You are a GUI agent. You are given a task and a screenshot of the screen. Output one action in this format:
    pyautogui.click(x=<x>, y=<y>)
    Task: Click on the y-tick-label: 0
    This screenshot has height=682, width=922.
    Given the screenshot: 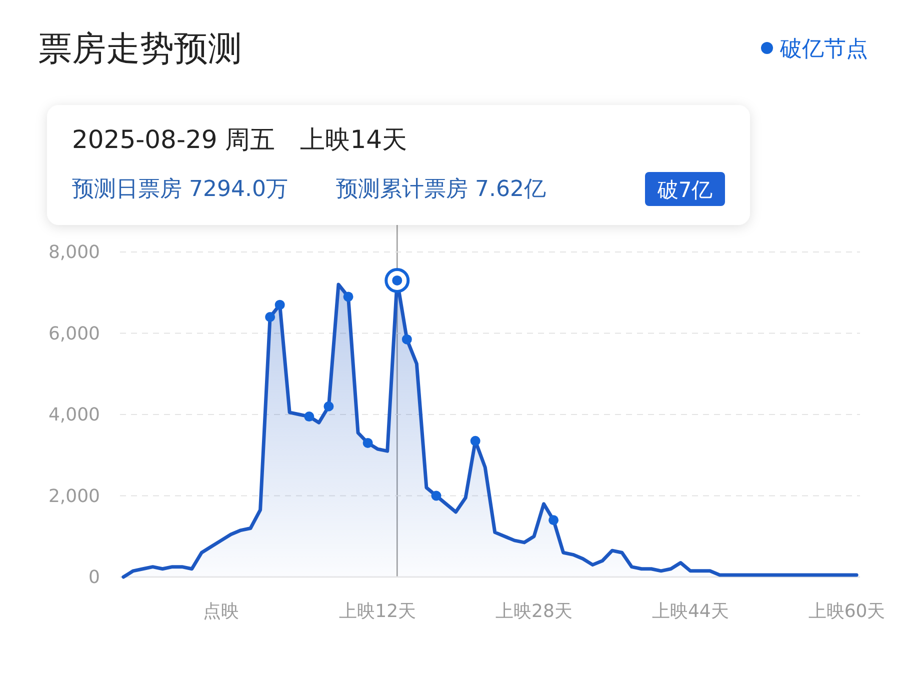 What is the action you would take?
    pyautogui.click(x=94, y=577)
    